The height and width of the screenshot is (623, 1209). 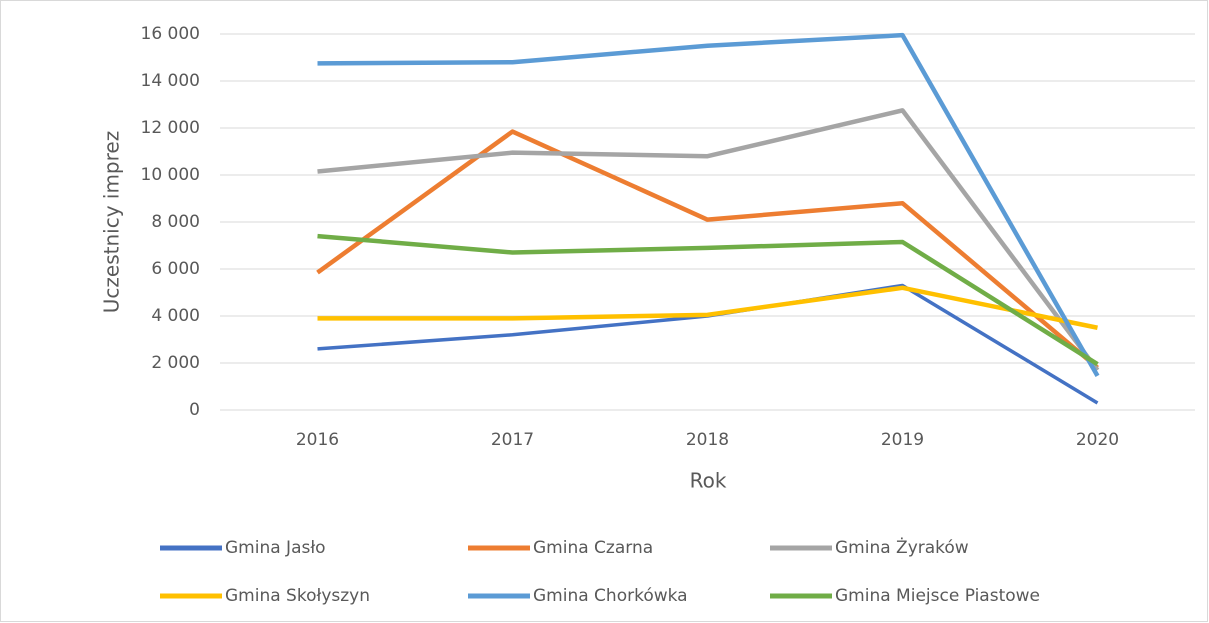 I want to click on y-tick-label: 6 000, so click(x=175, y=269).